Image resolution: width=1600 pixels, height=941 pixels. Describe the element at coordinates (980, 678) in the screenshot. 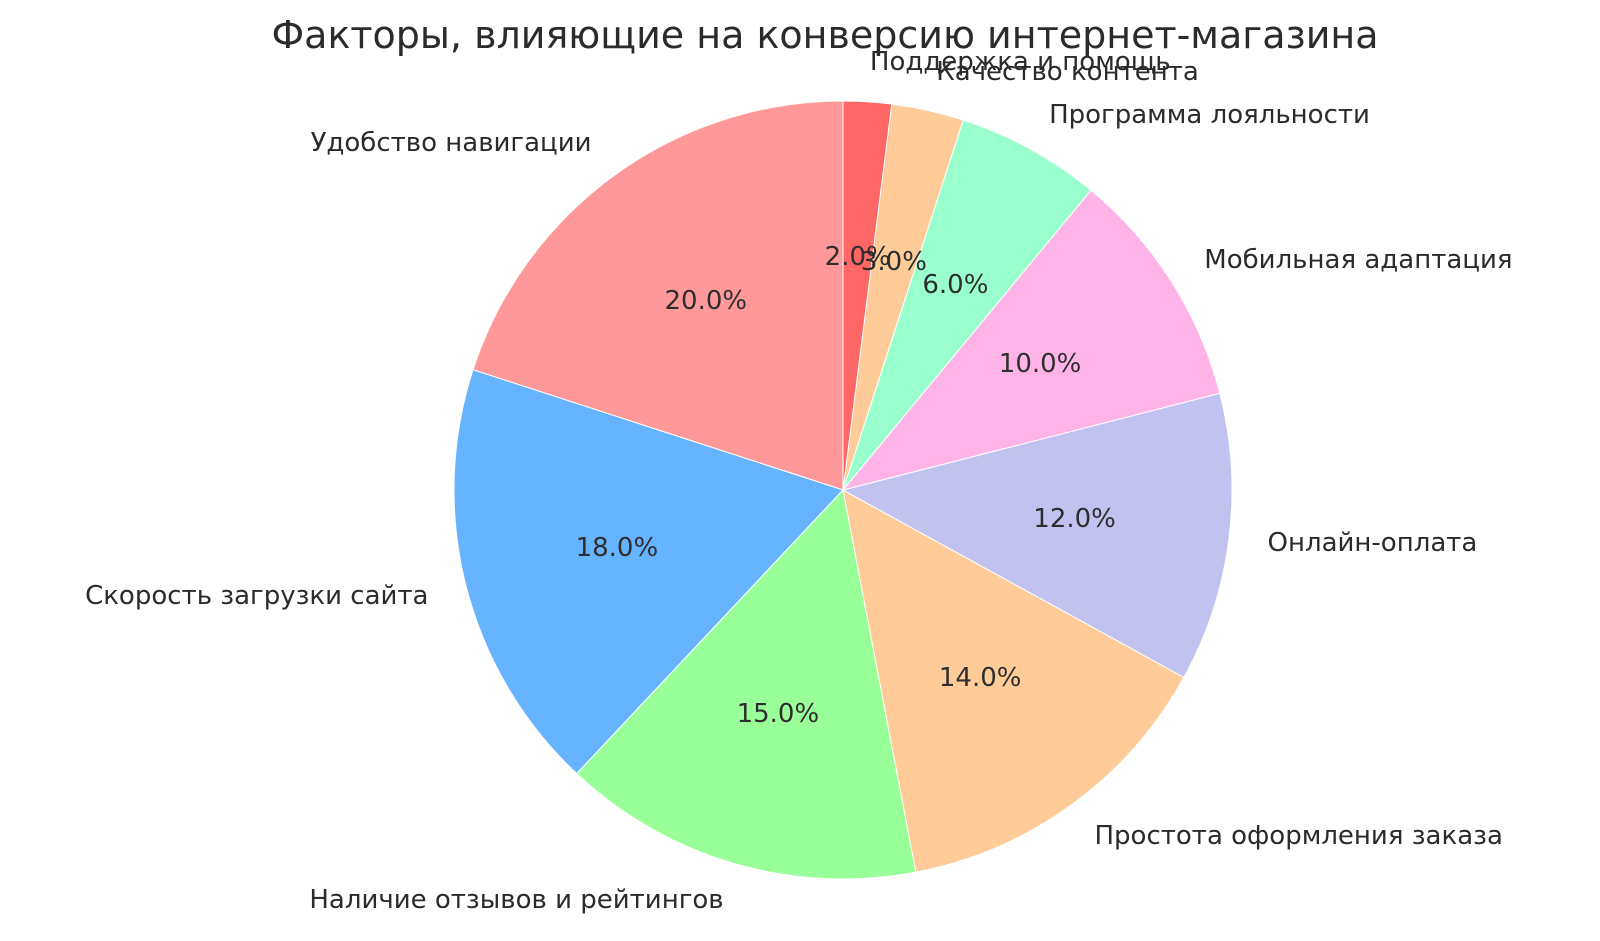

I see `slice-percent-label: 14.0%` at that location.